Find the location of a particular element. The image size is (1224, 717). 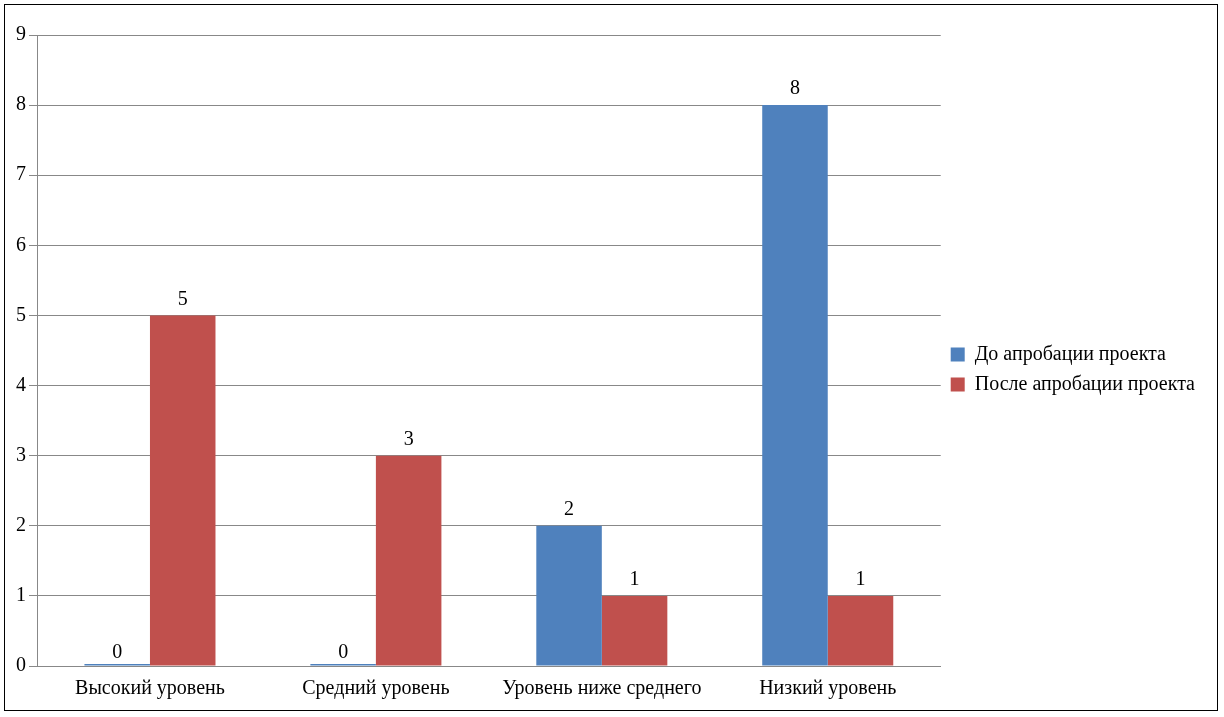

y-tick-label: 9 is located at coordinates (21, 33).